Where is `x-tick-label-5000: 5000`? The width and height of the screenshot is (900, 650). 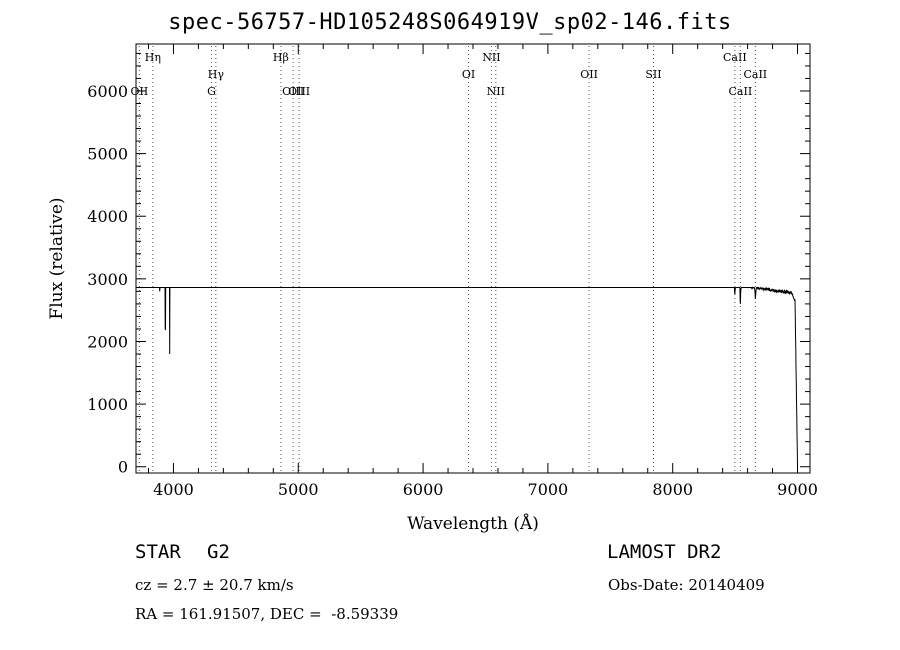 x-tick-label-5000: 5000 is located at coordinates (298, 489).